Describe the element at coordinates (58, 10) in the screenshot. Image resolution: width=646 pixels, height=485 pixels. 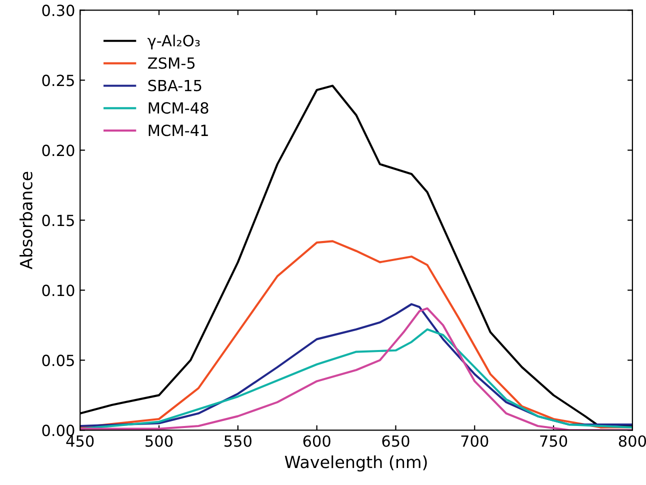
I see `y-tick-label: 0.30` at that location.